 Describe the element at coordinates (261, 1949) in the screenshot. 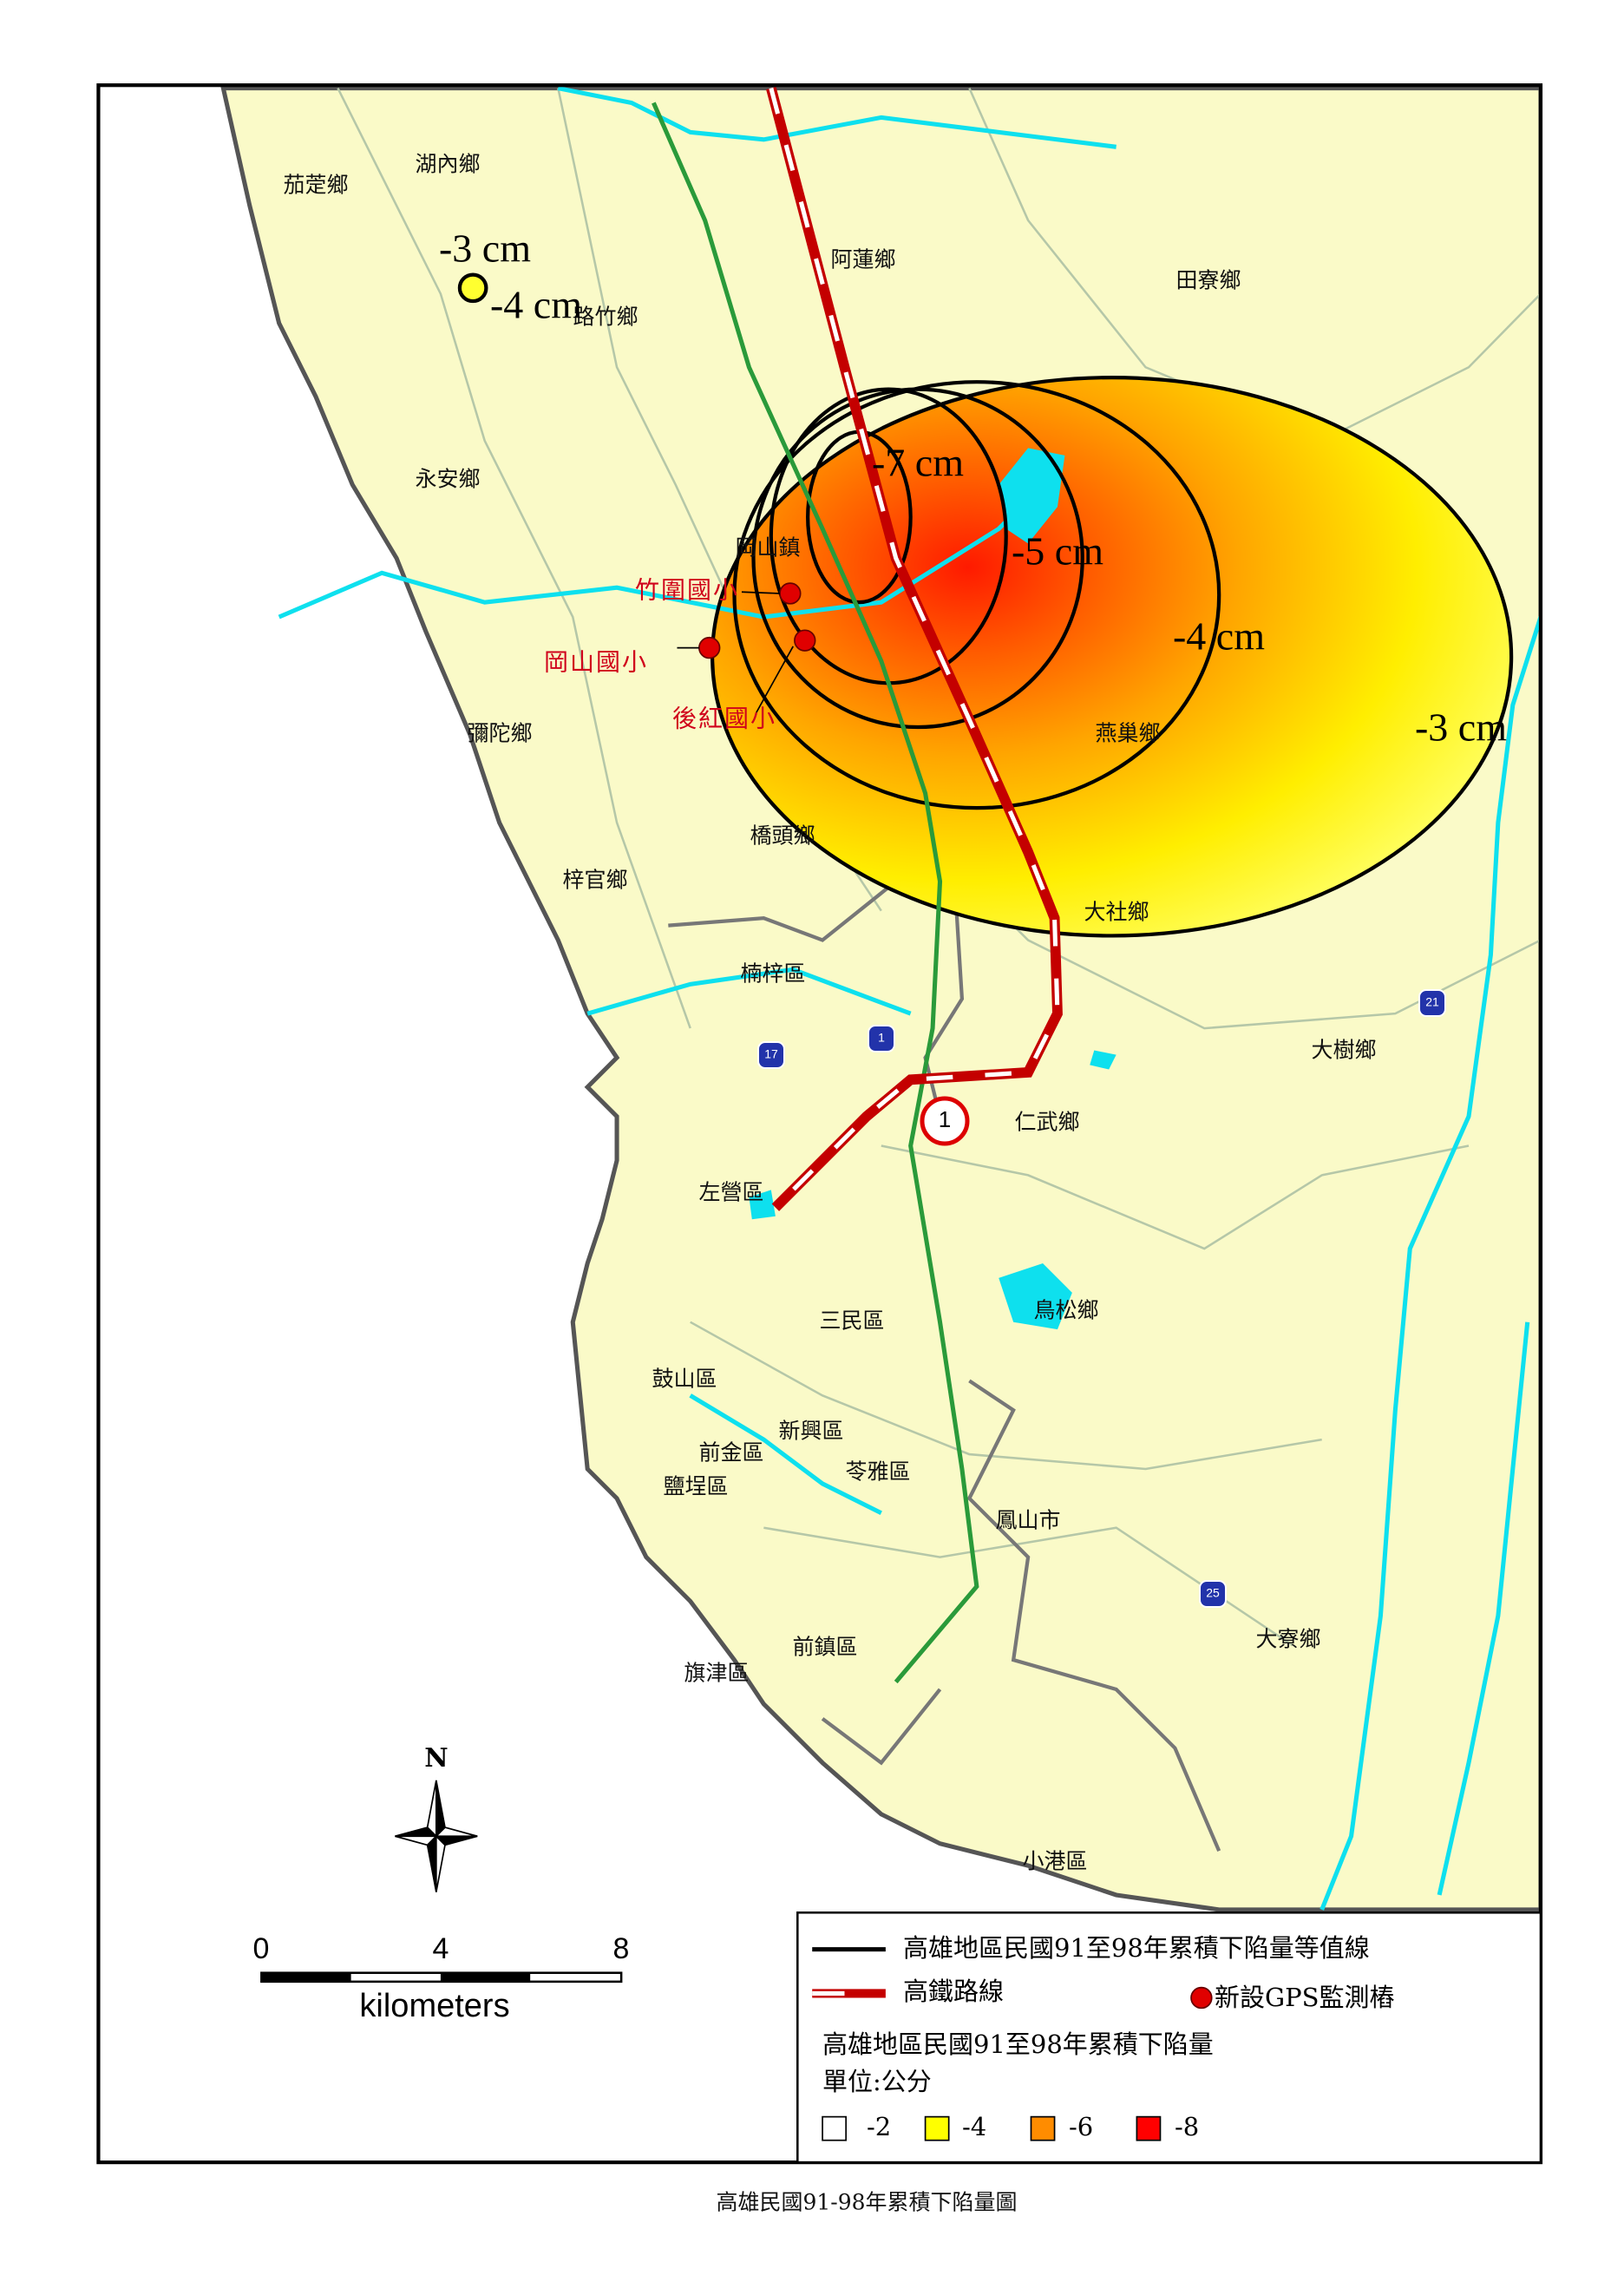

I see `scale-tick-label: 0` at that location.